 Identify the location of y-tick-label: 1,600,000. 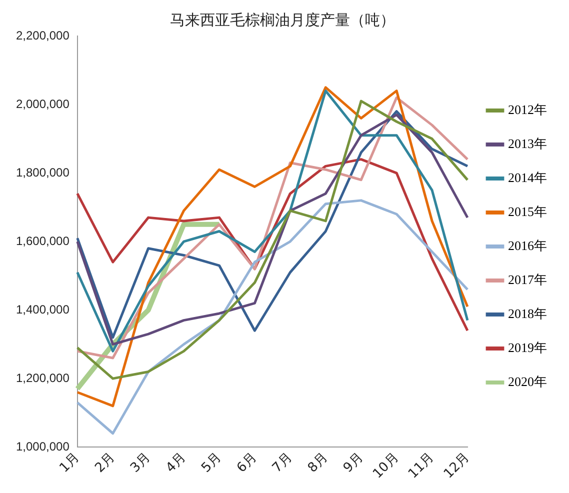
(43, 241).